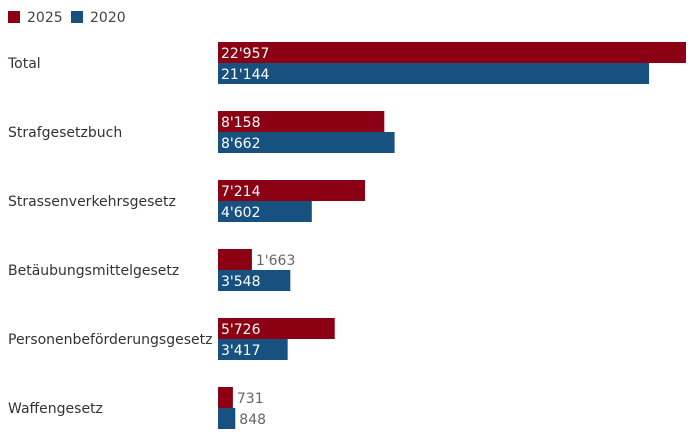 This screenshot has height=445, width=694. I want to click on value-label: 1'663, so click(275, 261).